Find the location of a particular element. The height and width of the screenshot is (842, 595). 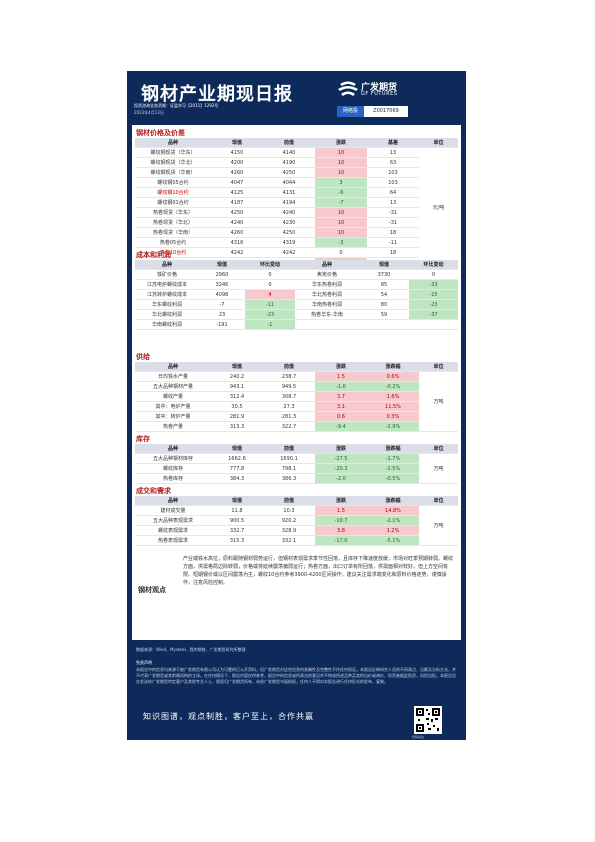

change-value: -17.0 is located at coordinates (341, 540).